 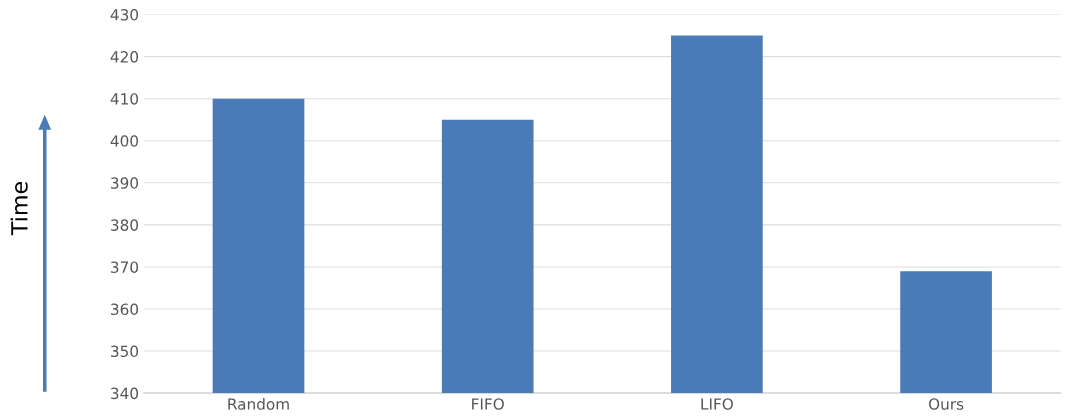 I want to click on x-tick-label: LIFO, so click(x=717, y=404).